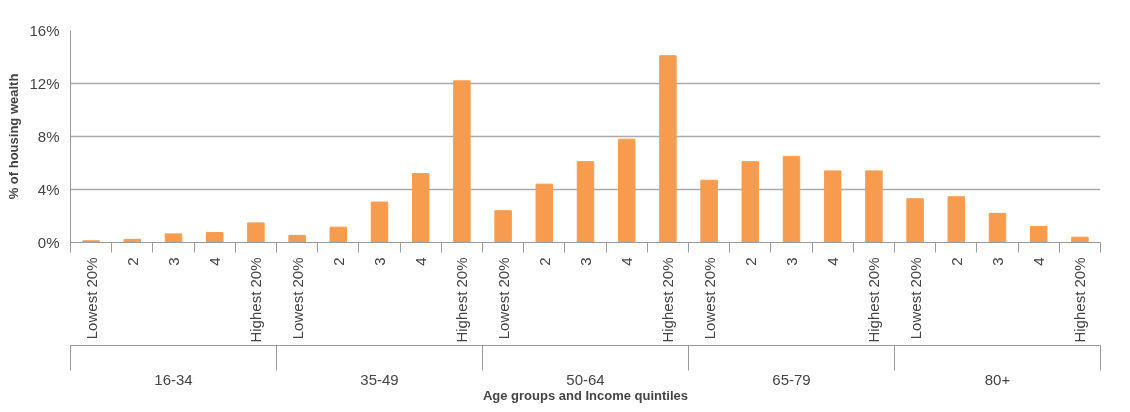 The width and height of the screenshot is (1130, 412). Describe the element at coordinates (44, 83) in the screenshot. I see `y-tick-label: 12%` at that location.